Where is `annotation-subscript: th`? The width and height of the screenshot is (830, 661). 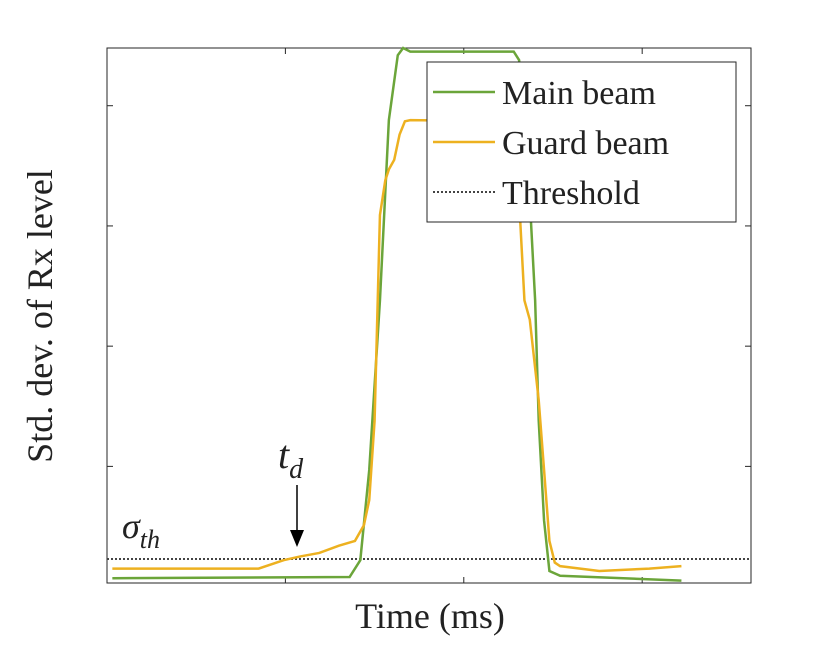 annotation-subscript: th is located at coordinates (150, 539).